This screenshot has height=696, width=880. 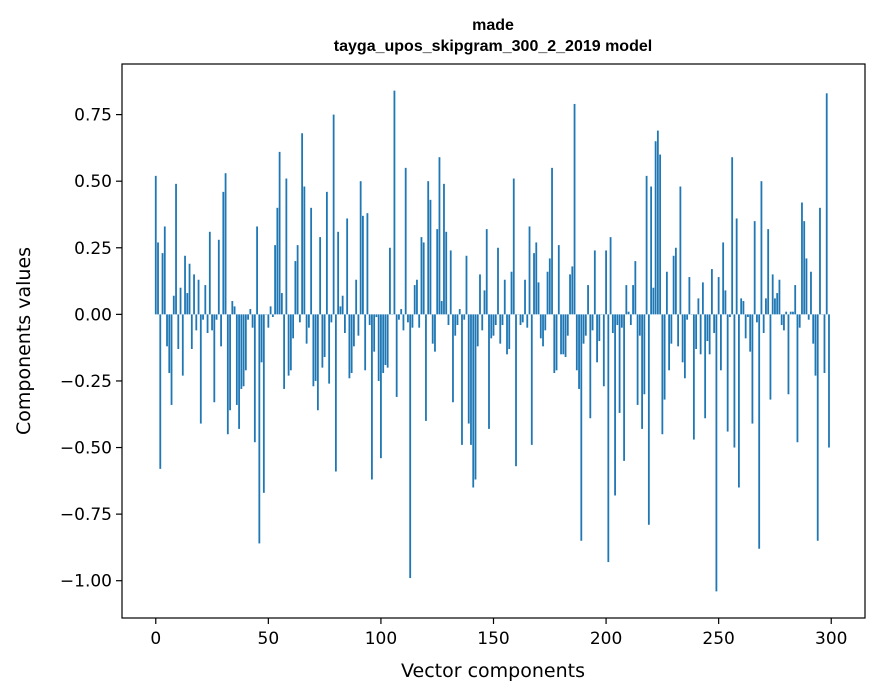 I want to click on x-axis: 0 50 100 150 200 250 300, so click(x=498, y=633).